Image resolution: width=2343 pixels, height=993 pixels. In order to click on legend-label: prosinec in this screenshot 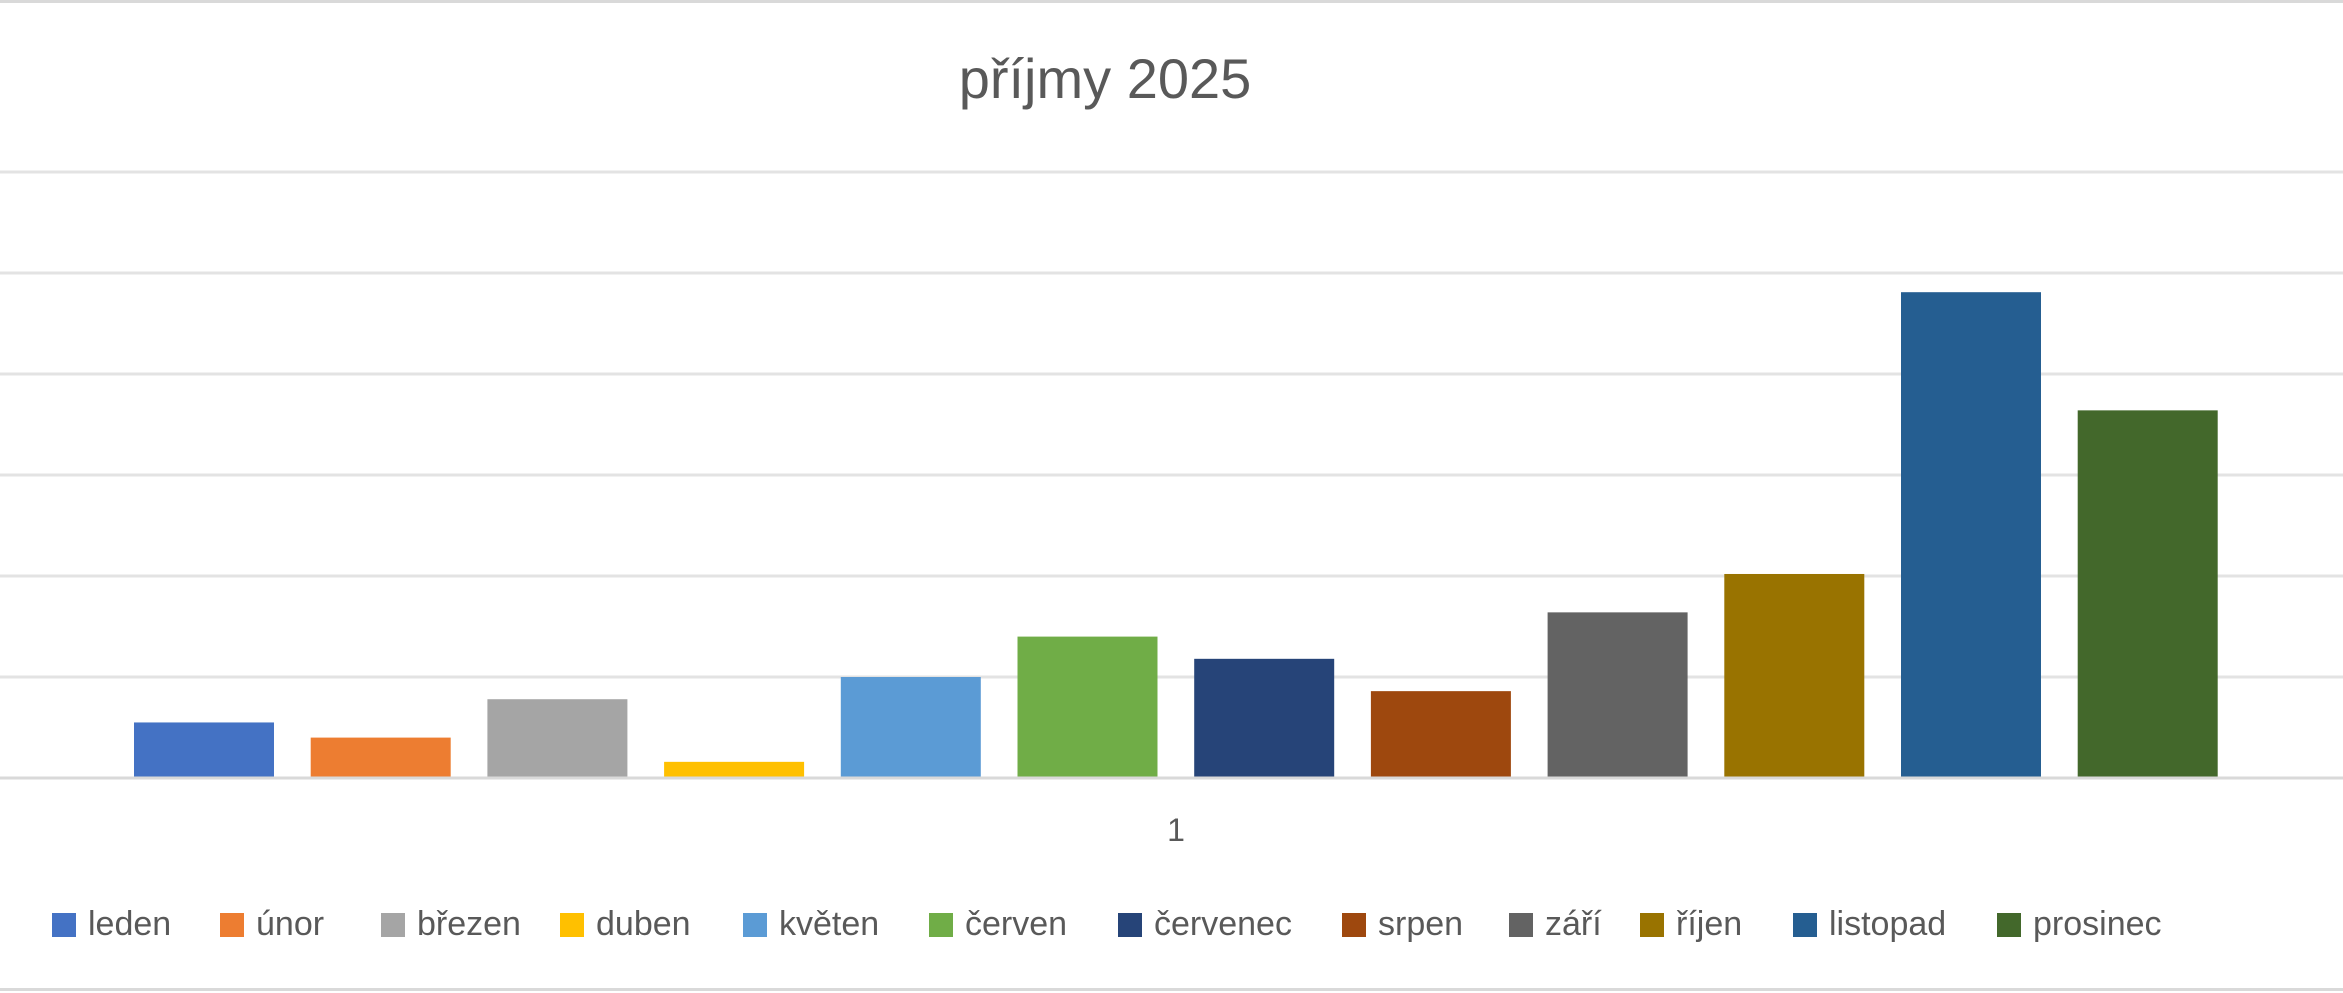, I will do `click(2097, 924)`.